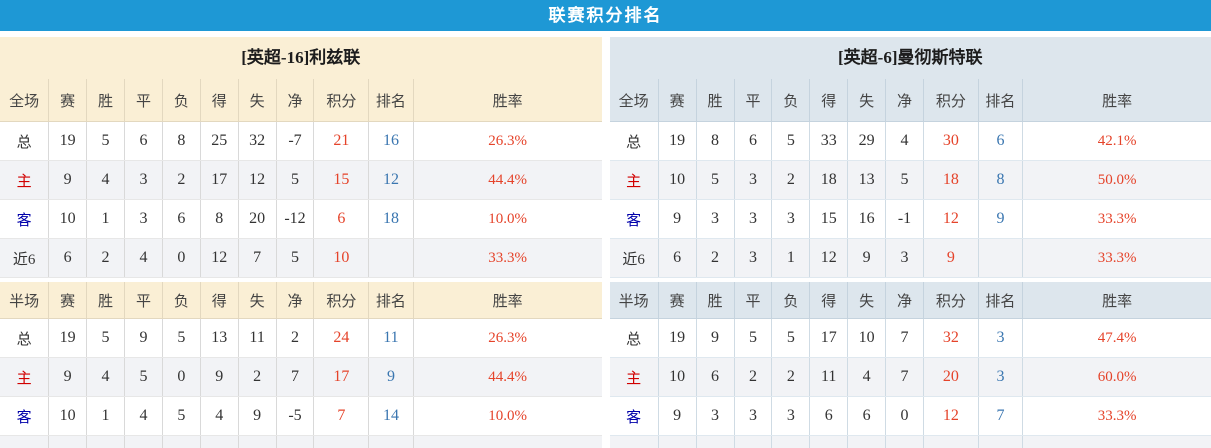 The width and height of the screenshot is (1211, 448). Describe the element at coordinates (507, 377) in the screenshot. I see `rate-cell: 44.4%` at that location.